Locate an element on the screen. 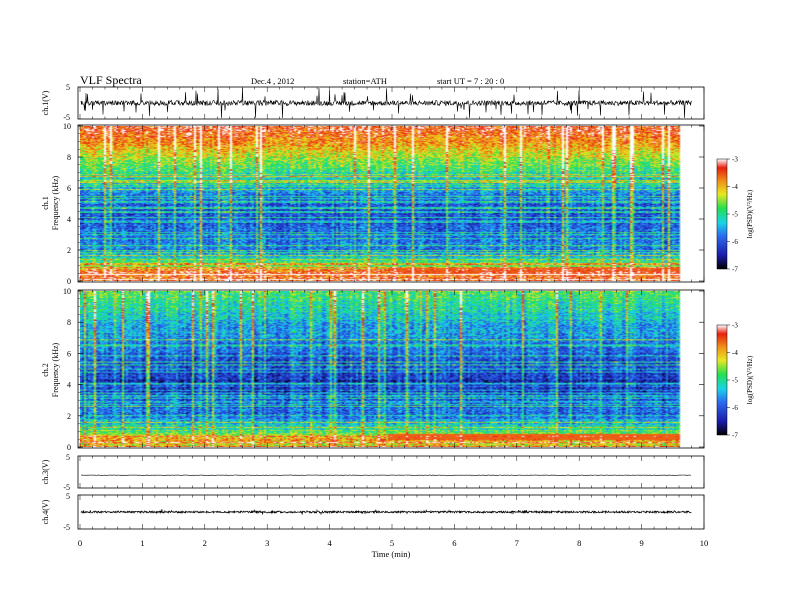 This screenshot has height=612, width=792. ch1-ytick-top: 5 is located at coordinates (68, 87).